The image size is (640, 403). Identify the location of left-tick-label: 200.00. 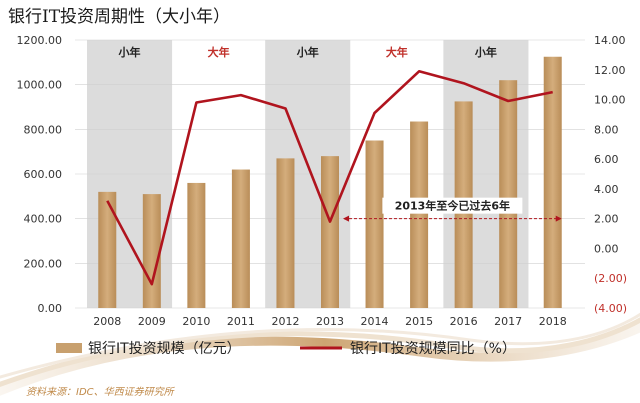
(43, 263).